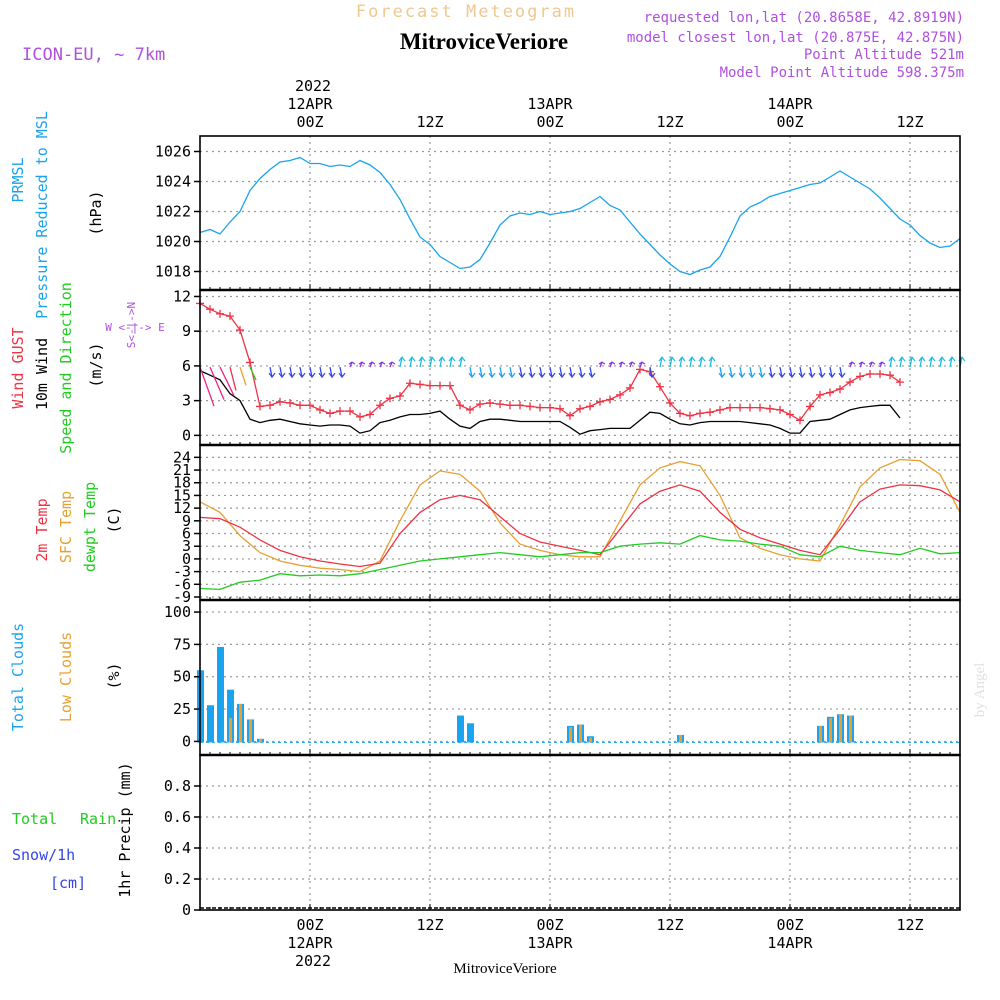  Describe the element at coordinates (186, 435) in the screenshot. I see `y-tick-label: 0` at that location.